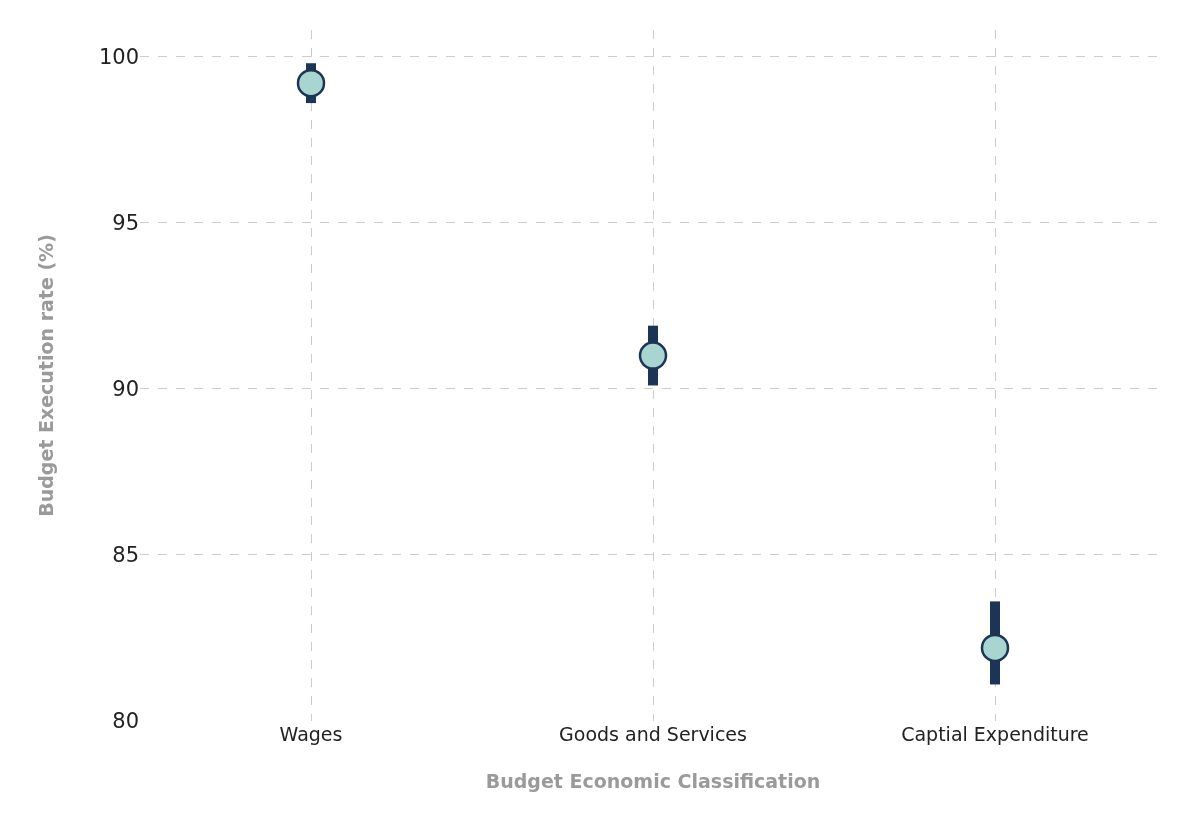 This screenshot has height=831, width=1191. What do you see at coordinates (45, 375) in the screenshot?
I see `y-axis-title: Budget Execution rate (%)` at bounding box center [45, 375].